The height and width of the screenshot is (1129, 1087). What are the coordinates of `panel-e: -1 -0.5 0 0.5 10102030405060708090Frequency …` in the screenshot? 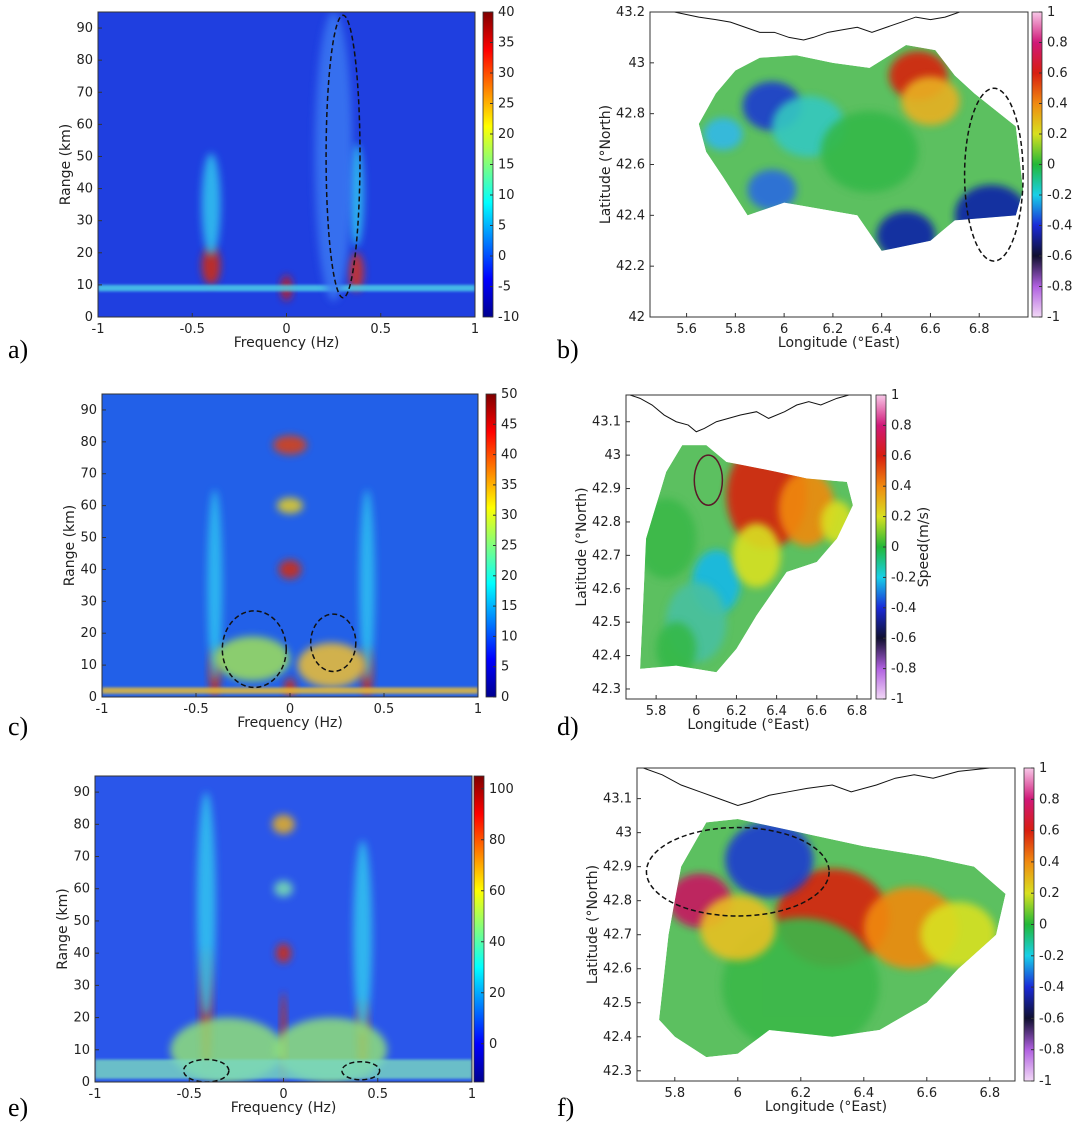 It's located at (284, 945).